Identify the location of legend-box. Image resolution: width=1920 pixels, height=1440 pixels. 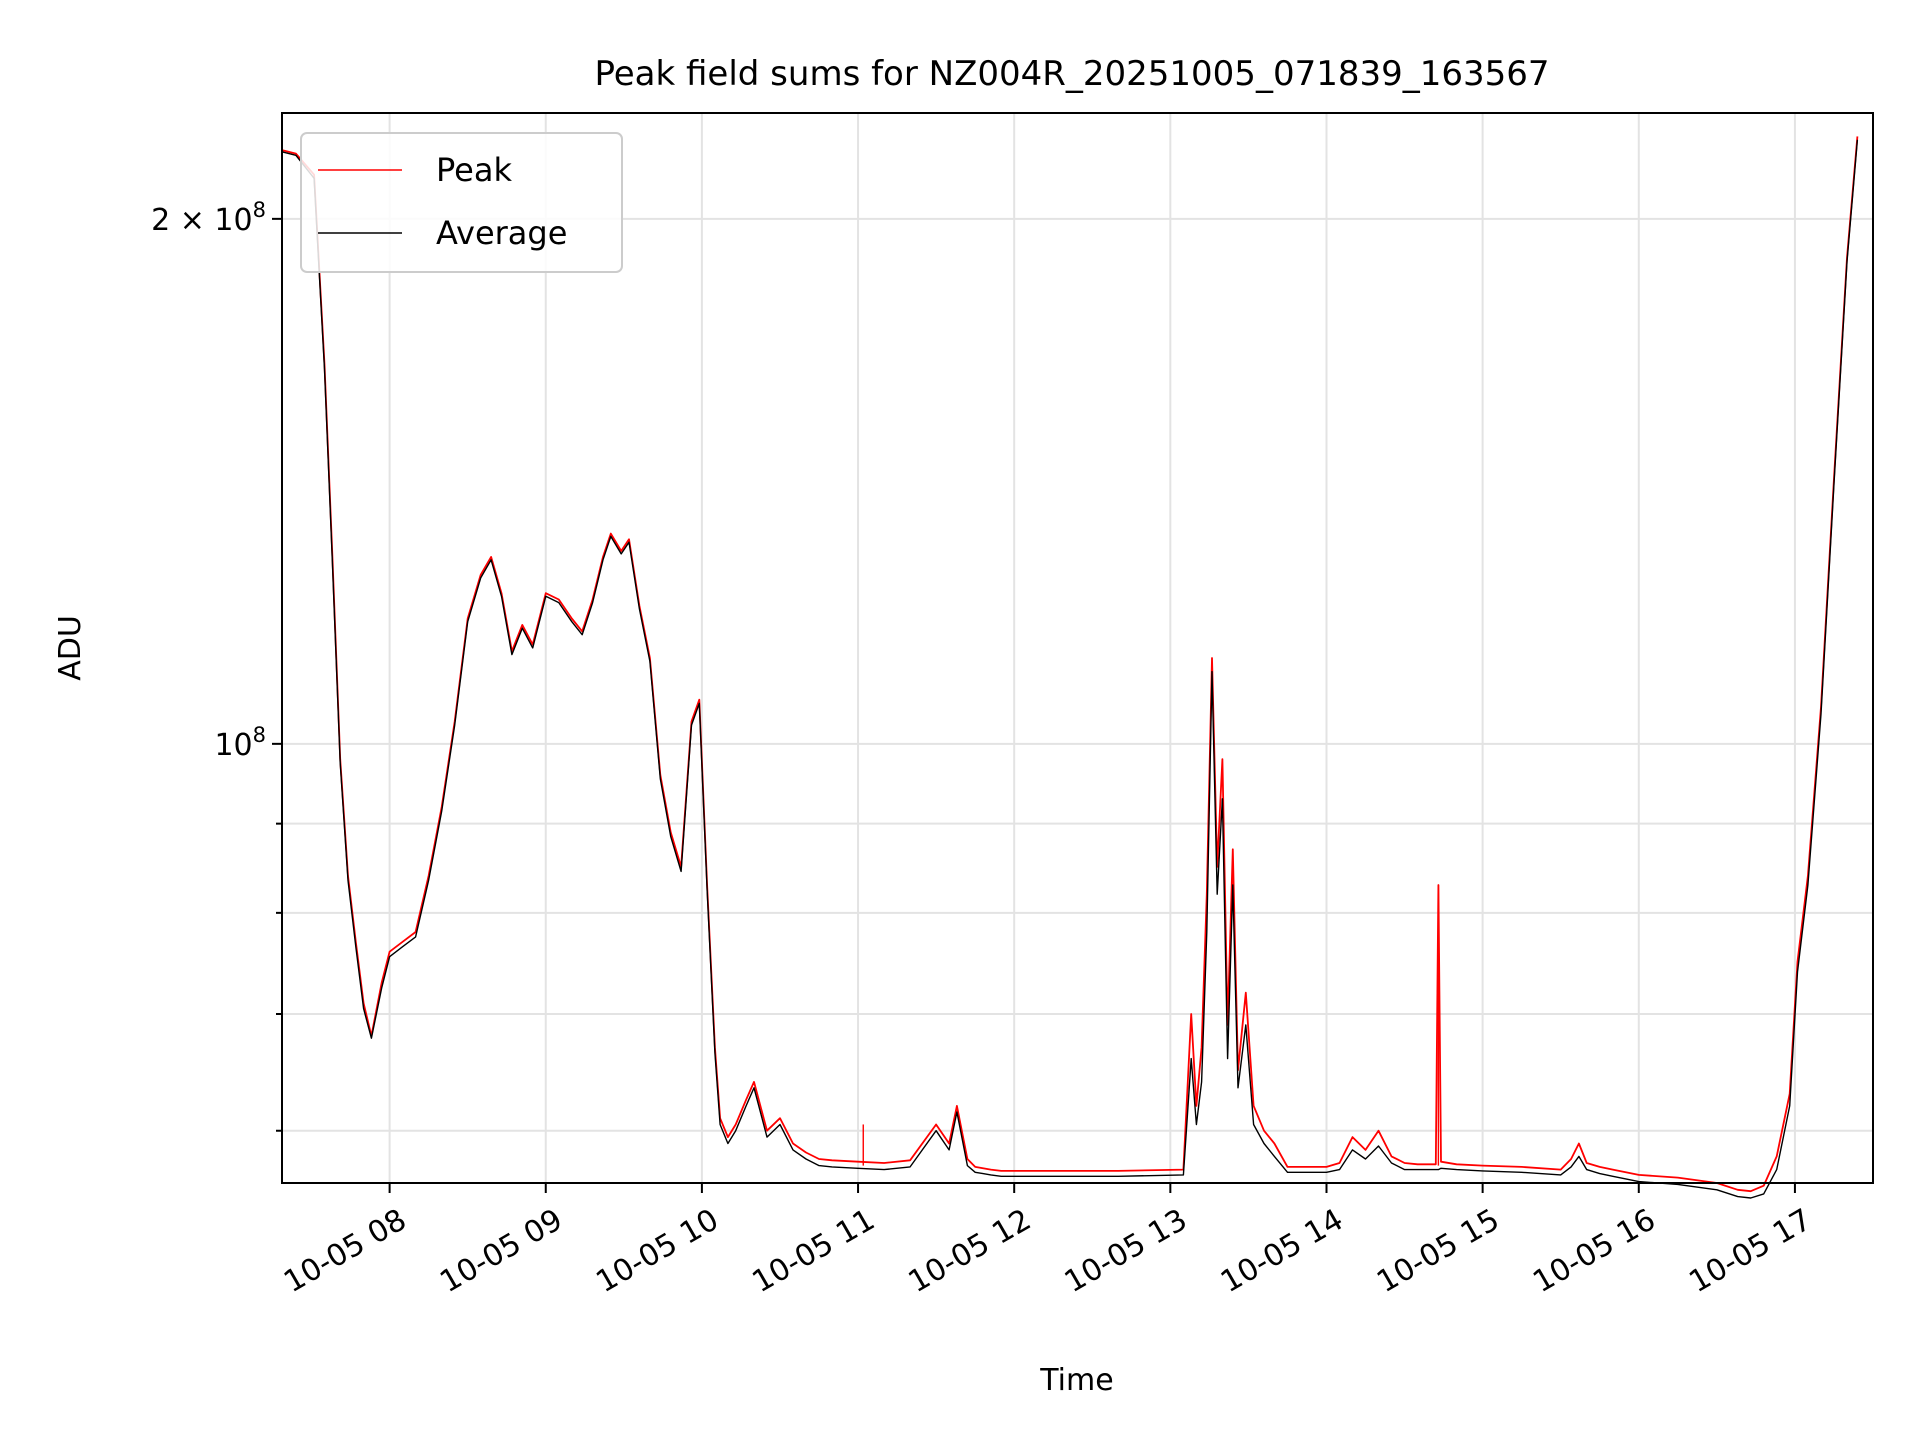
(461, 202).